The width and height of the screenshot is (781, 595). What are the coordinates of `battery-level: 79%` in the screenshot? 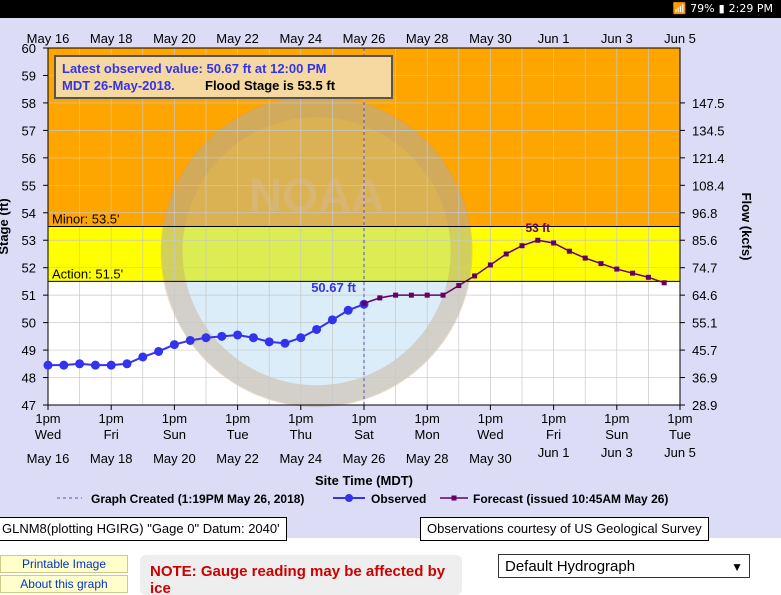 It's located at (702, 8).